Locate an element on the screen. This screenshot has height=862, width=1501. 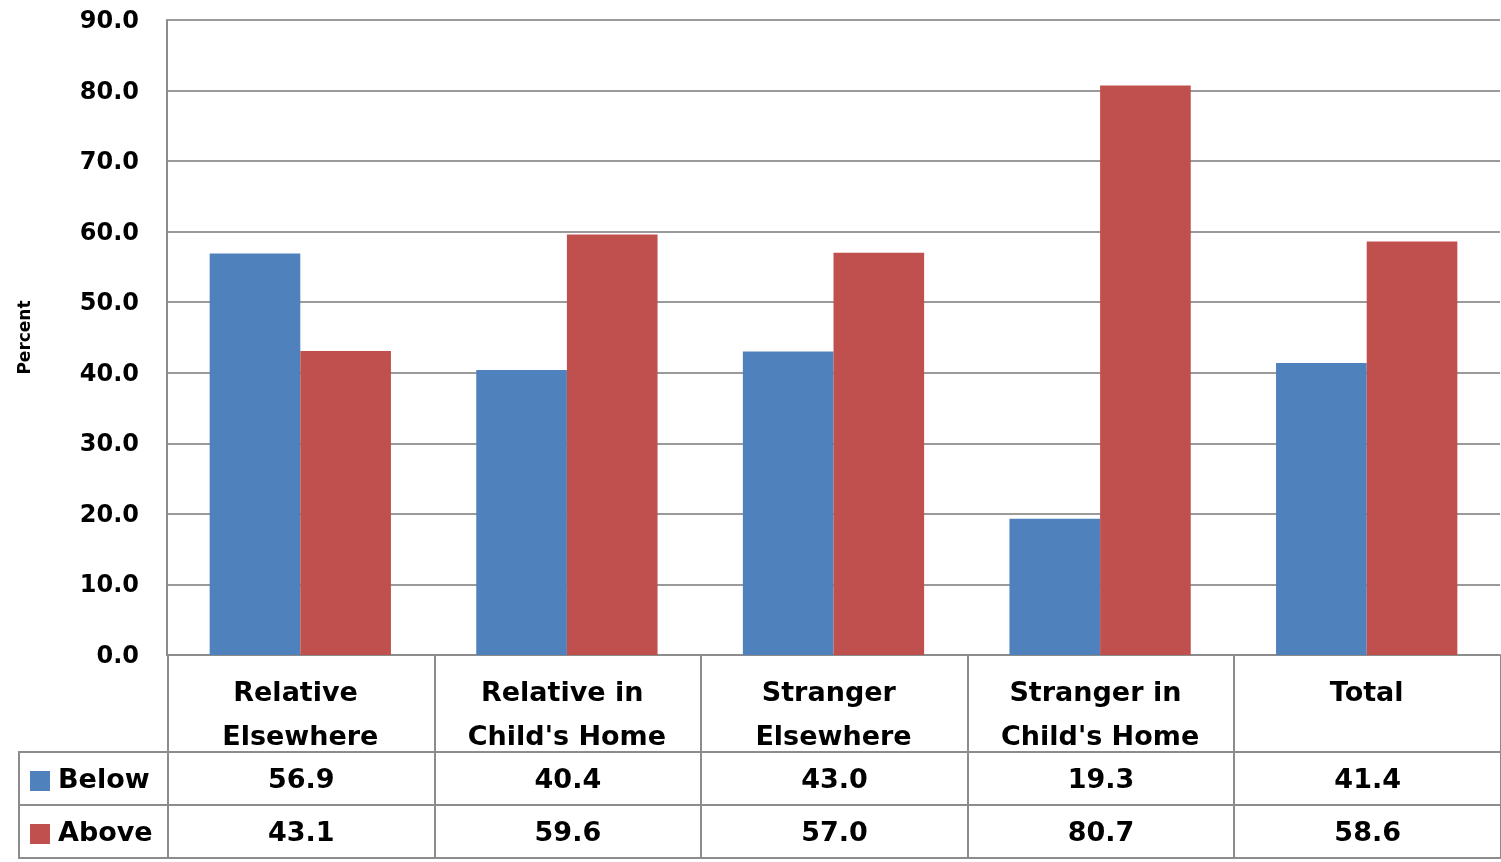
y-tick-label: 50.0 is located at coordinates (109, 302).